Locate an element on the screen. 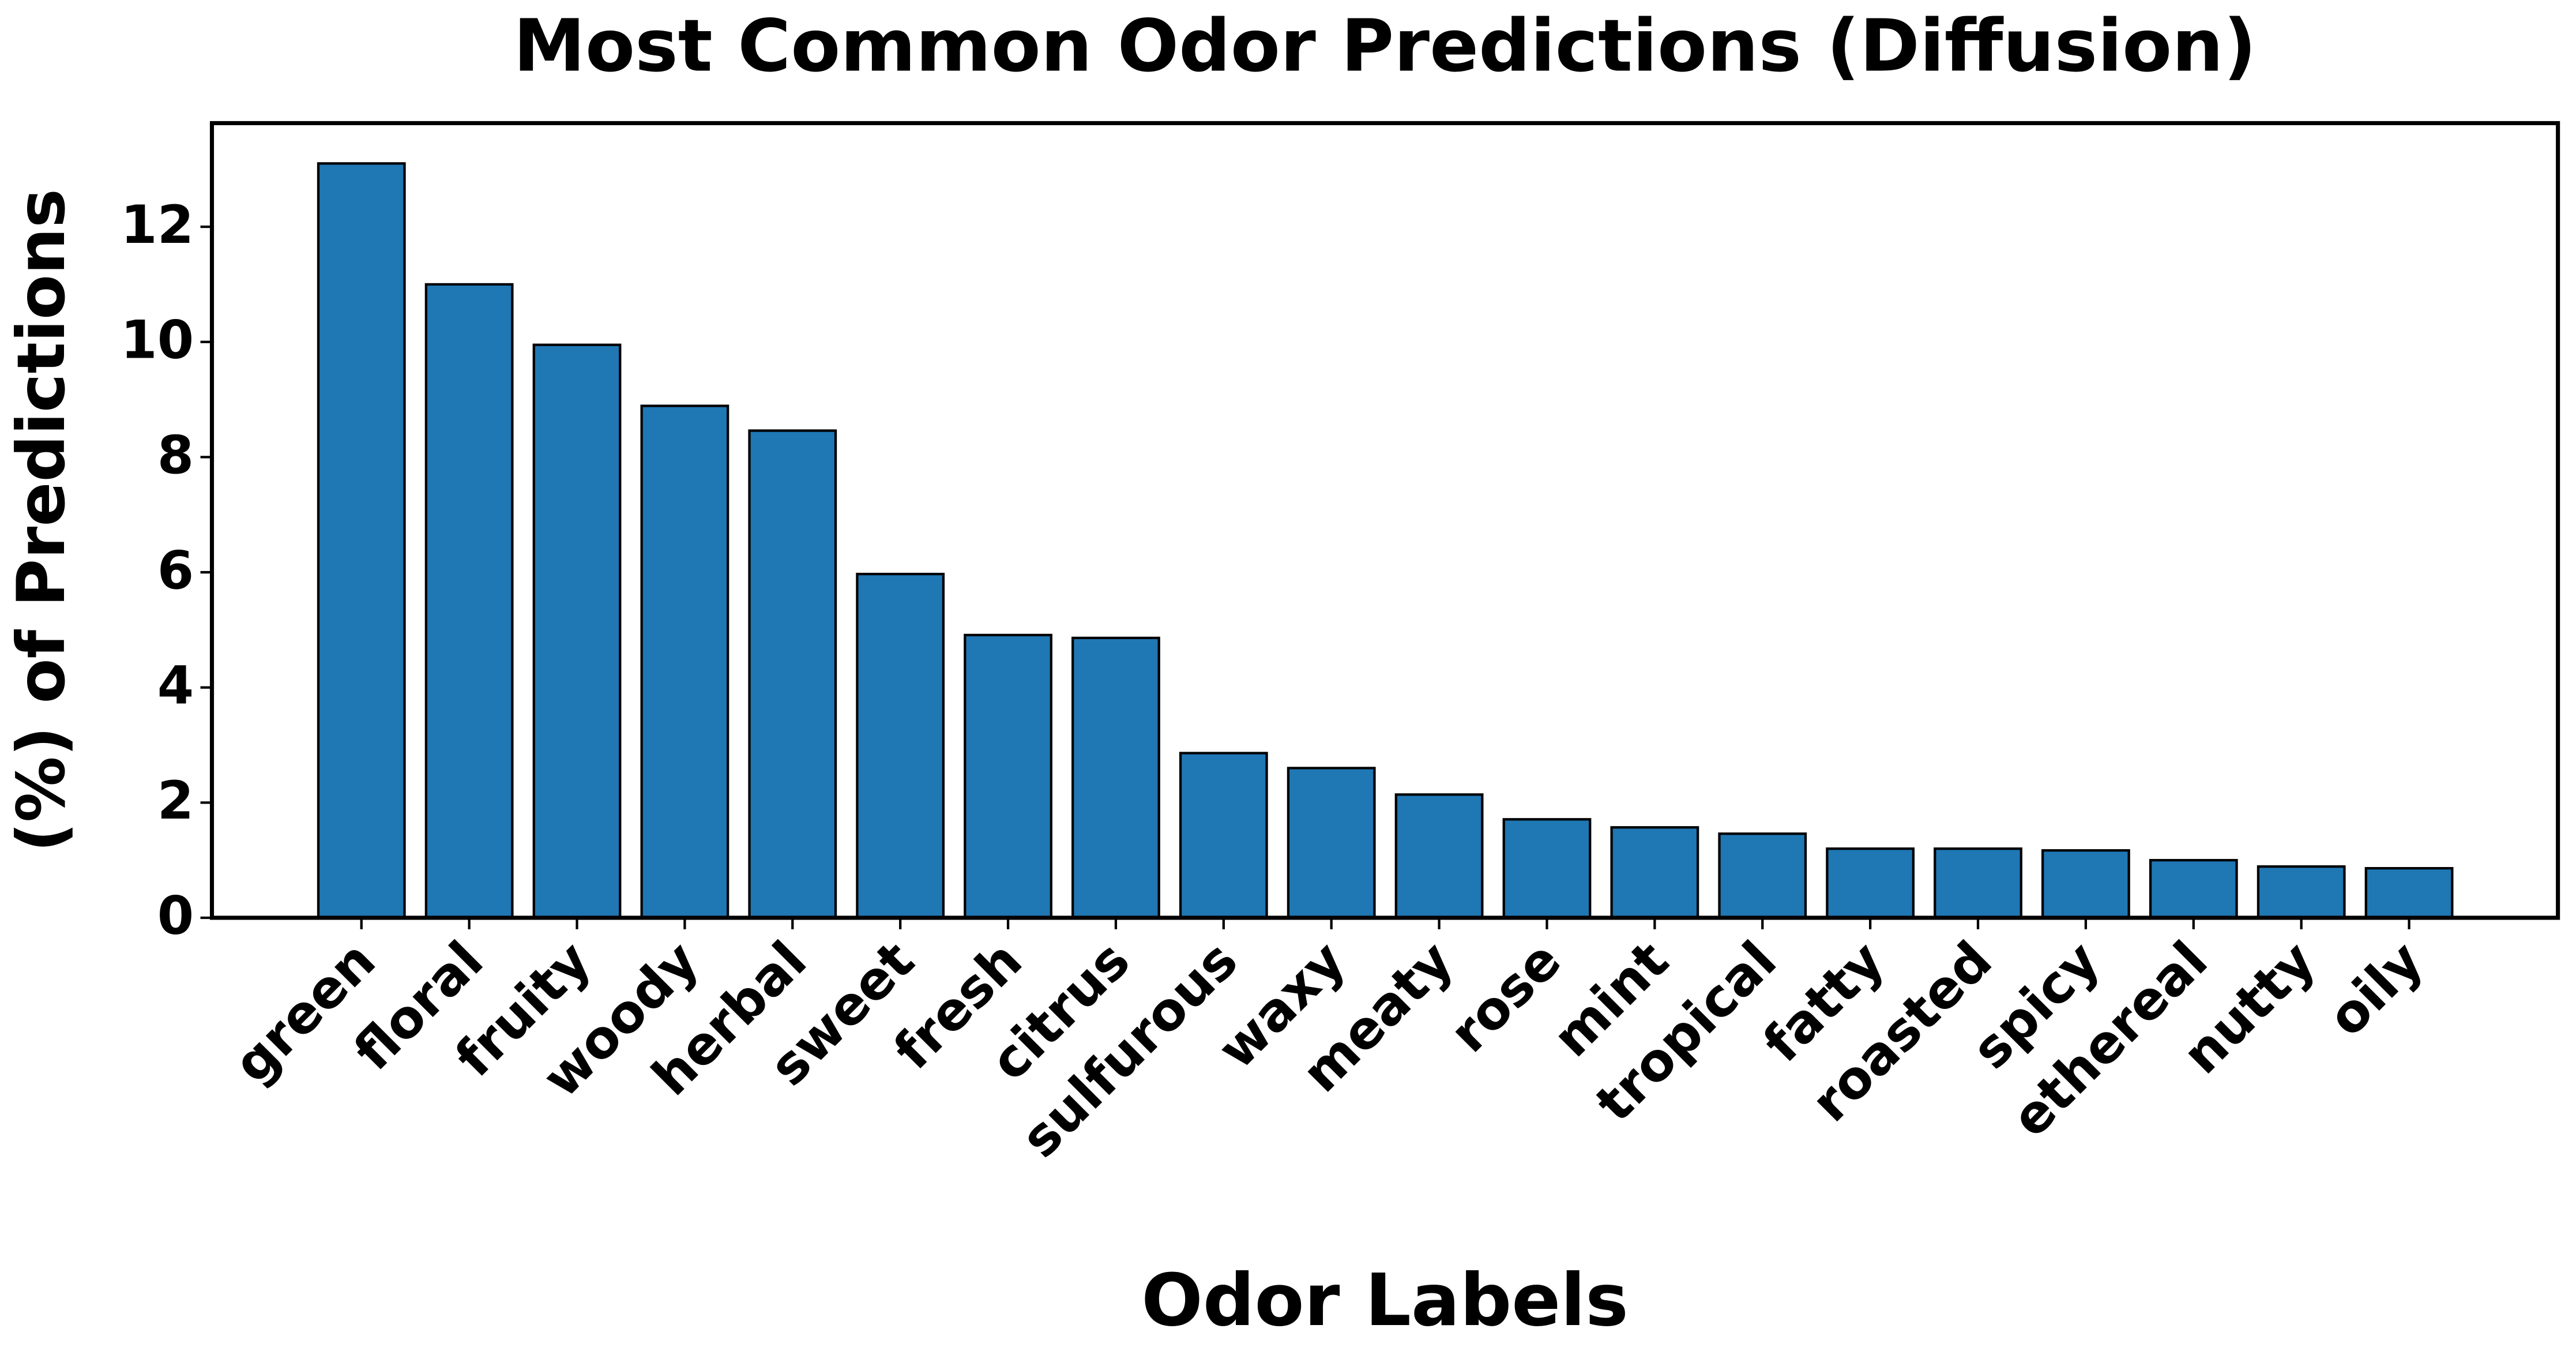 Image resolution: width=2576 pixels, height=1366 pixels. x-tick-label: oily is located at coordinates (2375, 989).